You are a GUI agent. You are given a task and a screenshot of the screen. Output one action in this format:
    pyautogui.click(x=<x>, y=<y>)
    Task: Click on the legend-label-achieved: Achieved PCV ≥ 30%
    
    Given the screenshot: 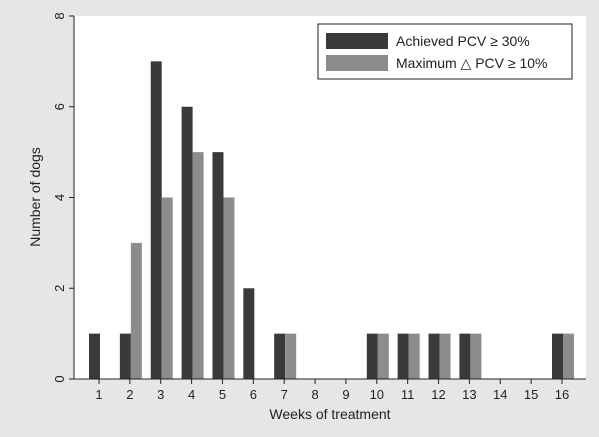 What is the action you would take?
    pyautogui.click(x=463, y=41)
    